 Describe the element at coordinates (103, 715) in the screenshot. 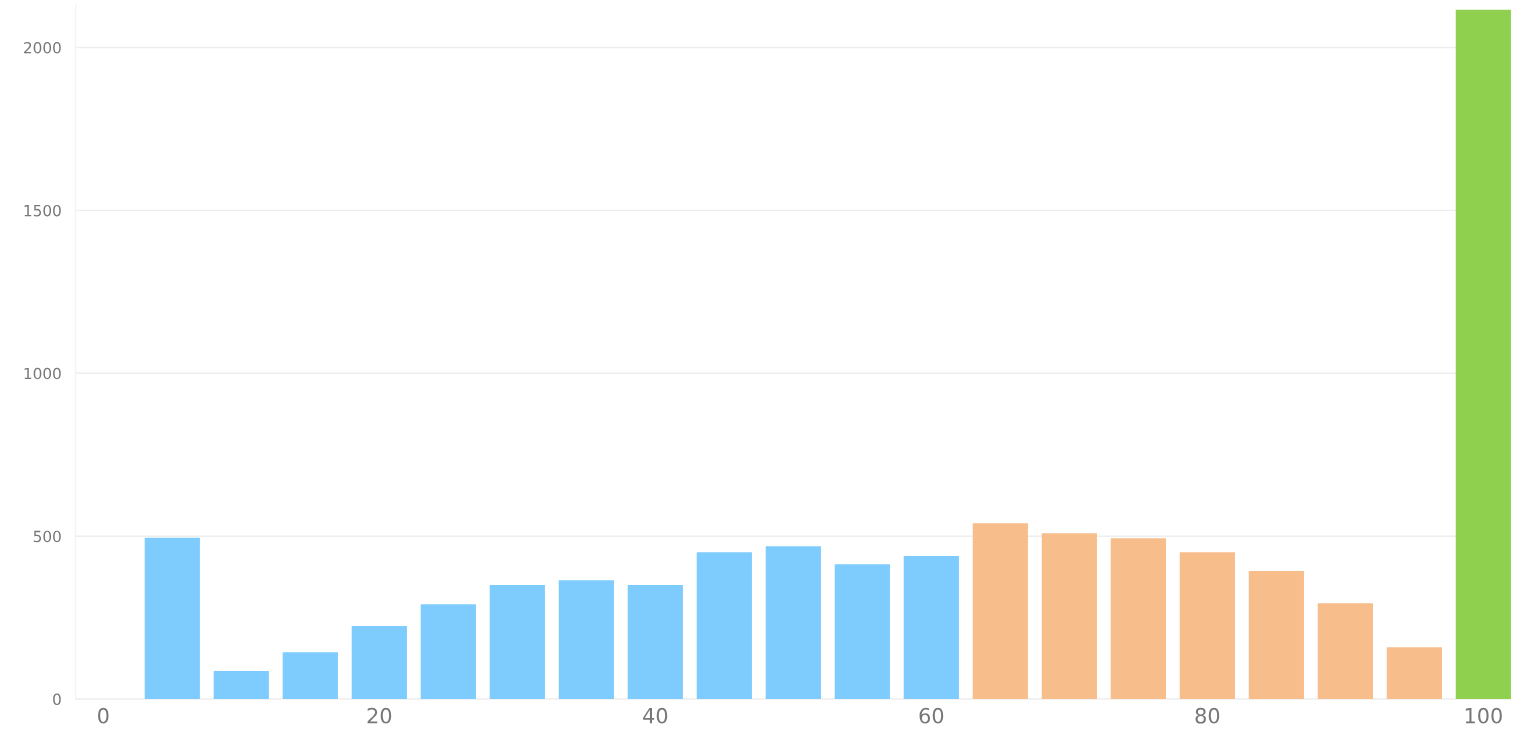

I see `x-tick-label: 0` at that location.